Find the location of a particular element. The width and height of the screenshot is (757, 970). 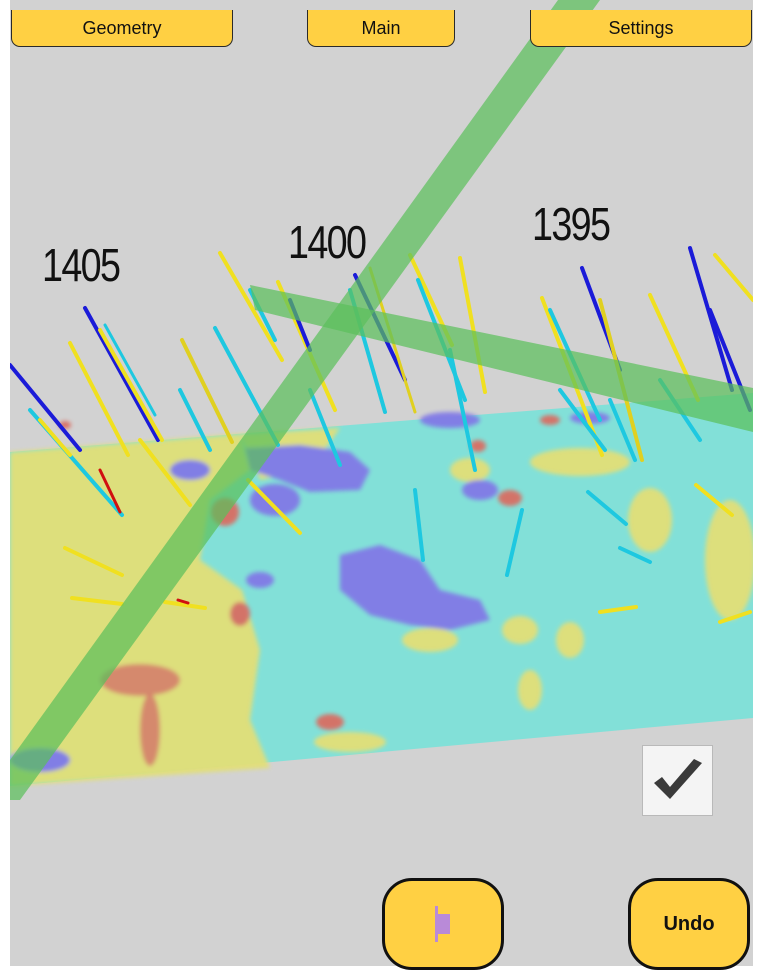

tab-settings: Settings is located at coordinates (641, 28).